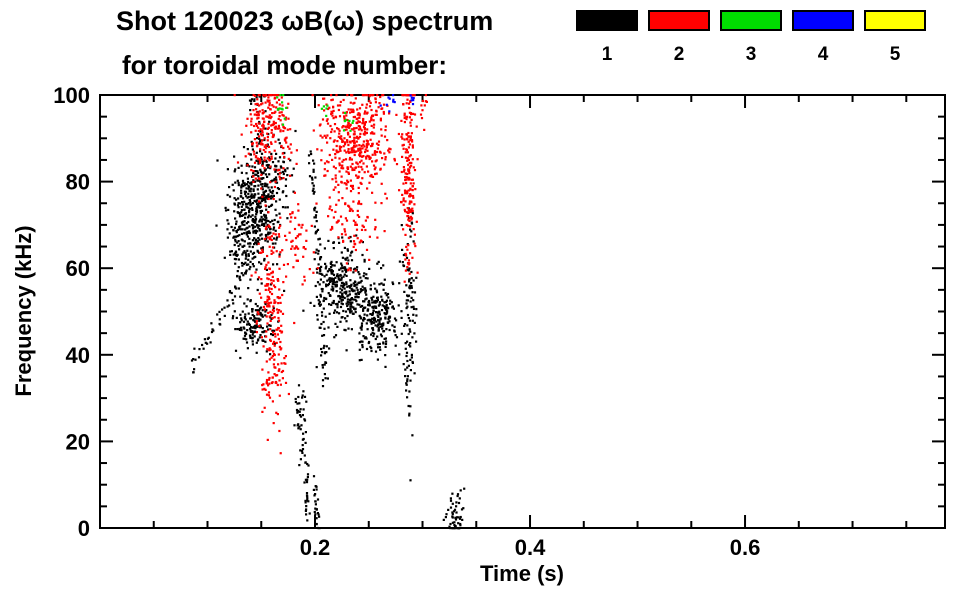  What do you see at coordinates (522, 573) in the screenshot?
I see `x-axis-title: Time (s)` at bounding box center [522, 573].